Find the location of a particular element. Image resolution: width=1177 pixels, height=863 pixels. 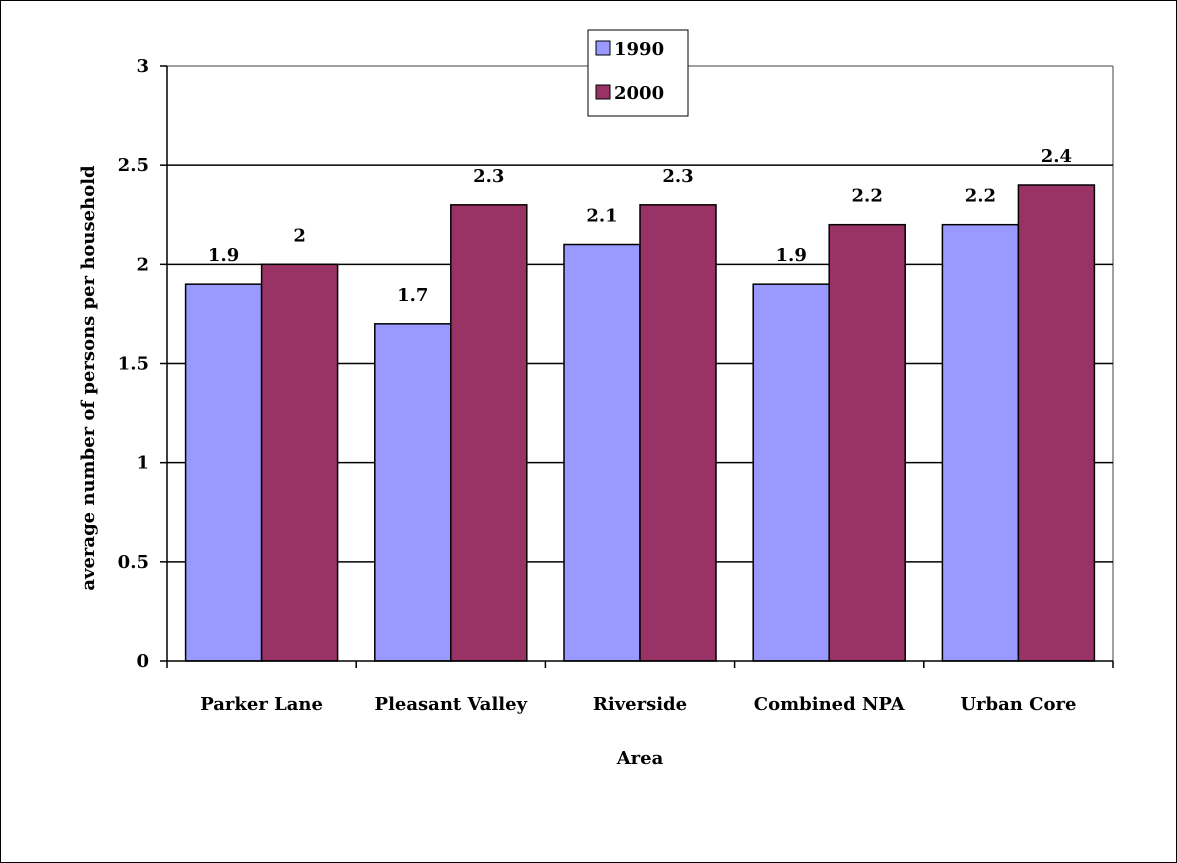

y-tick-label: 3 is located at coordinates (142, 66).